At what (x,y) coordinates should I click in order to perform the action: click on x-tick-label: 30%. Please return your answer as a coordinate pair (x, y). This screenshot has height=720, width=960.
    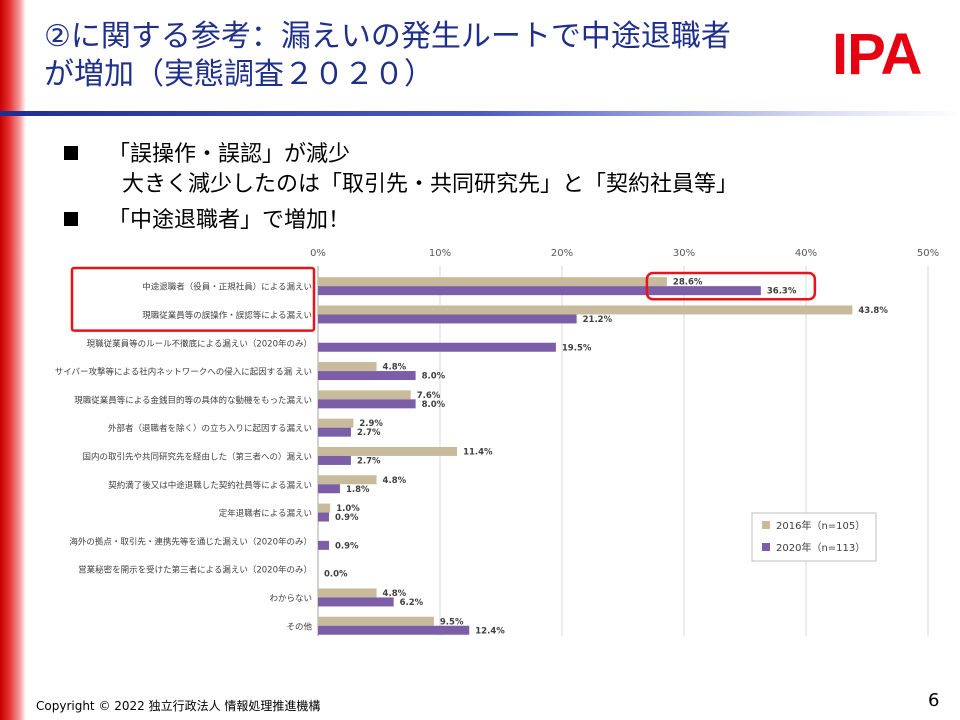
    Looking at the image, I should click on (684, 253).